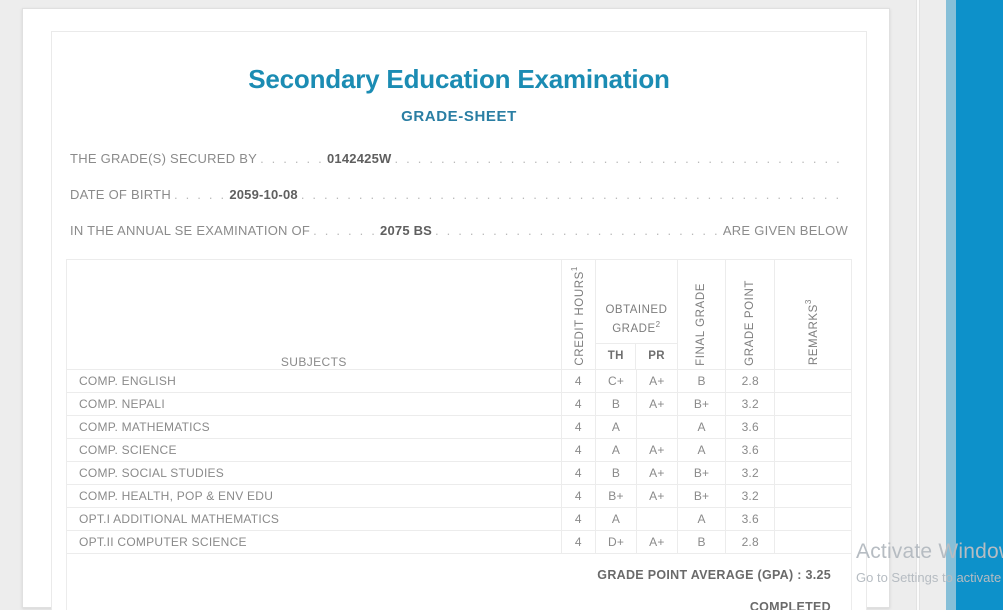  Describe the element at coordinates (263, 194) in the screenshot. I see `info-value-date-of-birth: 2059-10-08` at that location.